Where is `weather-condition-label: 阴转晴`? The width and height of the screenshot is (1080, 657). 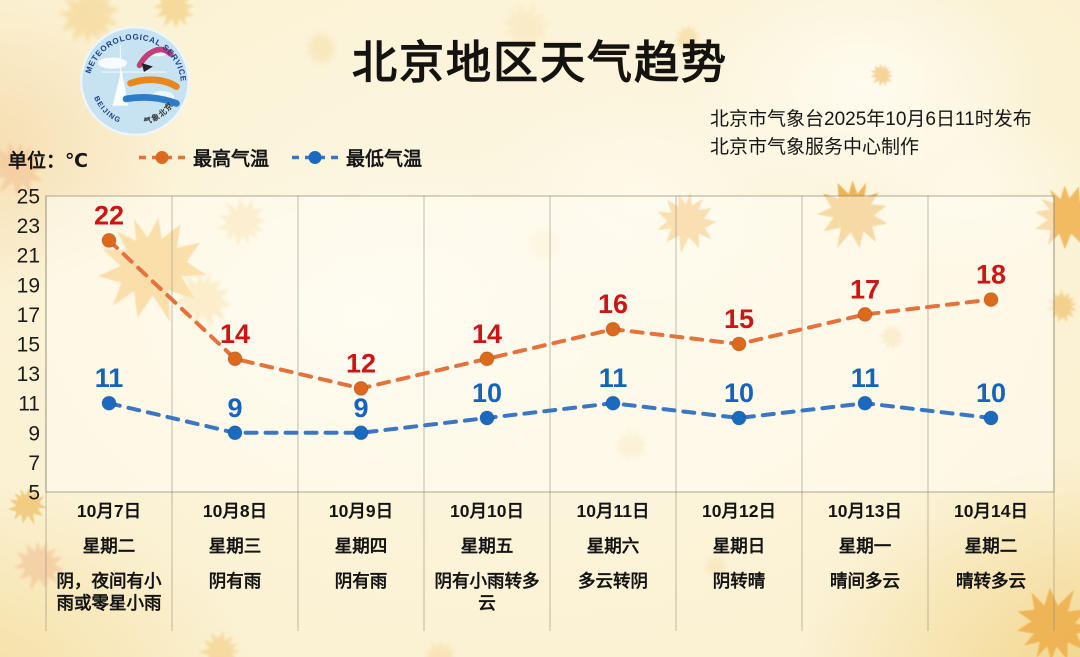
weather-condition-label: 阴转晴 is located at coordinates (739, 580).